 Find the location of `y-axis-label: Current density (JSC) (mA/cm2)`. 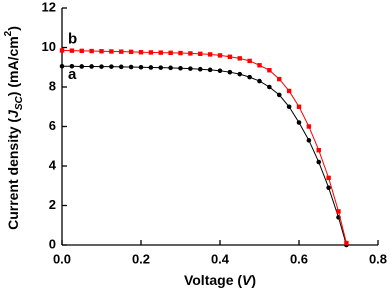

y-axis-label: Current density (JSC) (mA/cm2) is located at coordinates (14, 128).